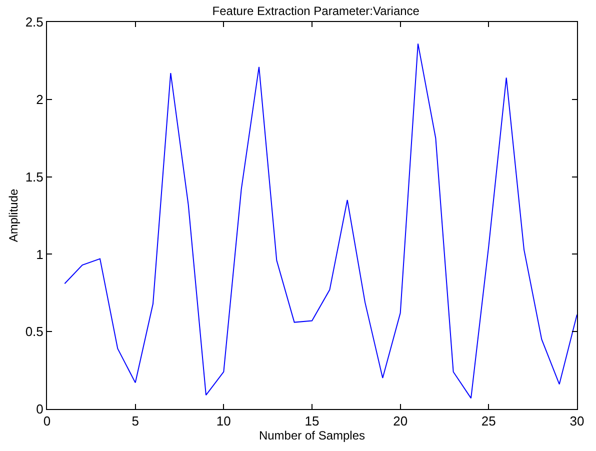 This screenshot has height=451, width=596. What do you see at coordinates (34, 176) in the screenshot?
I see `y-tick-label: 1.5` at bounding box center [34, 176].